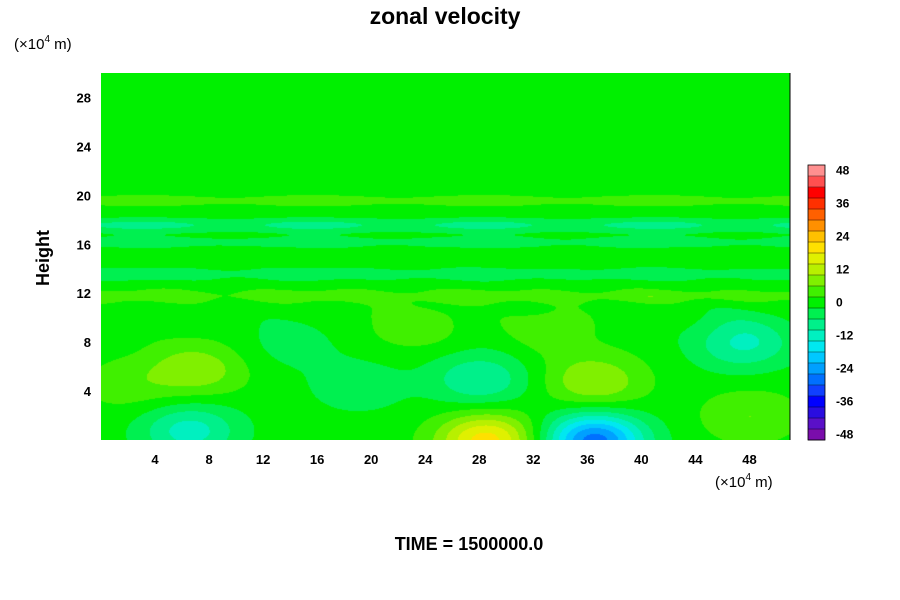  I want to click on y-tick-label: 20, so click(84, 195).